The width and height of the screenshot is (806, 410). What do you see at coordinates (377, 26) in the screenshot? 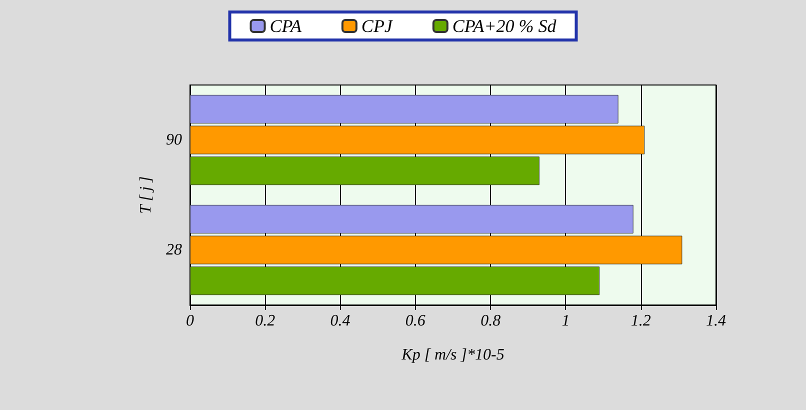
I see `legend-label: CPJ` at bounding box center [377, 26].